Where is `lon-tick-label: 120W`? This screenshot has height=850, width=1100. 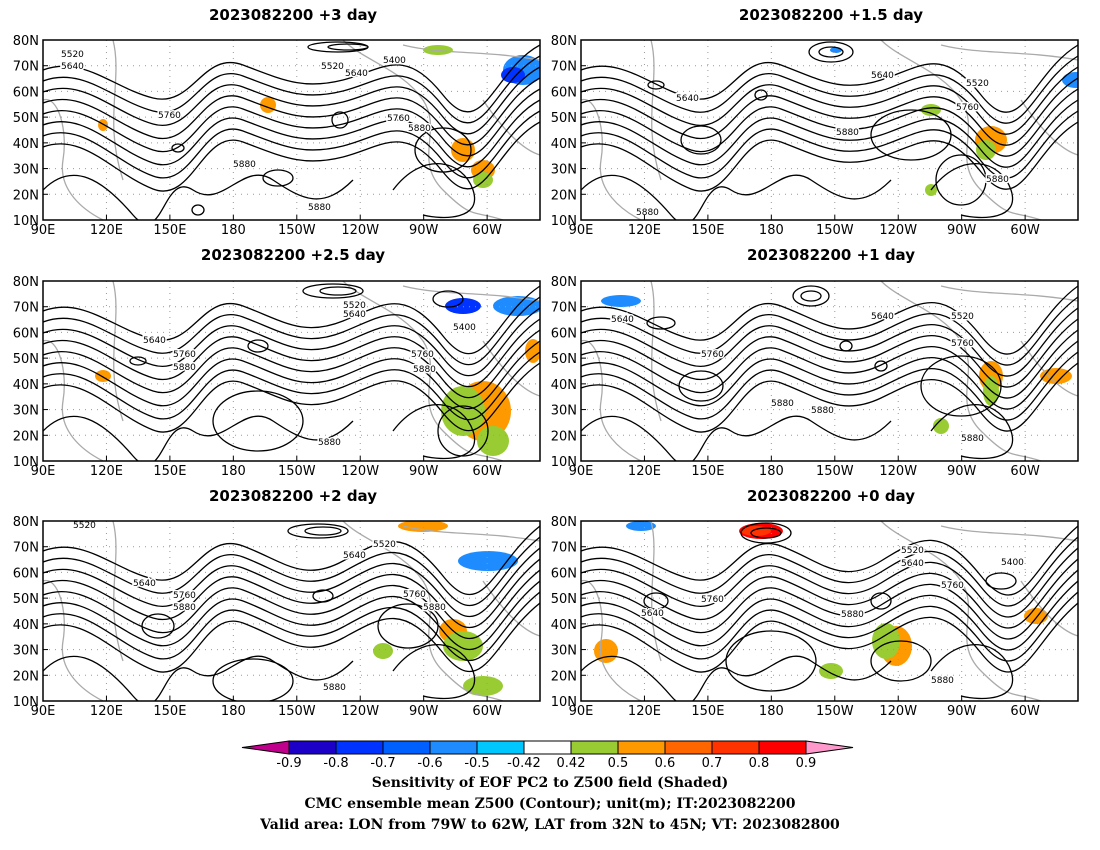 lon-tick-label: 120W is located at coordinates (360, 711).